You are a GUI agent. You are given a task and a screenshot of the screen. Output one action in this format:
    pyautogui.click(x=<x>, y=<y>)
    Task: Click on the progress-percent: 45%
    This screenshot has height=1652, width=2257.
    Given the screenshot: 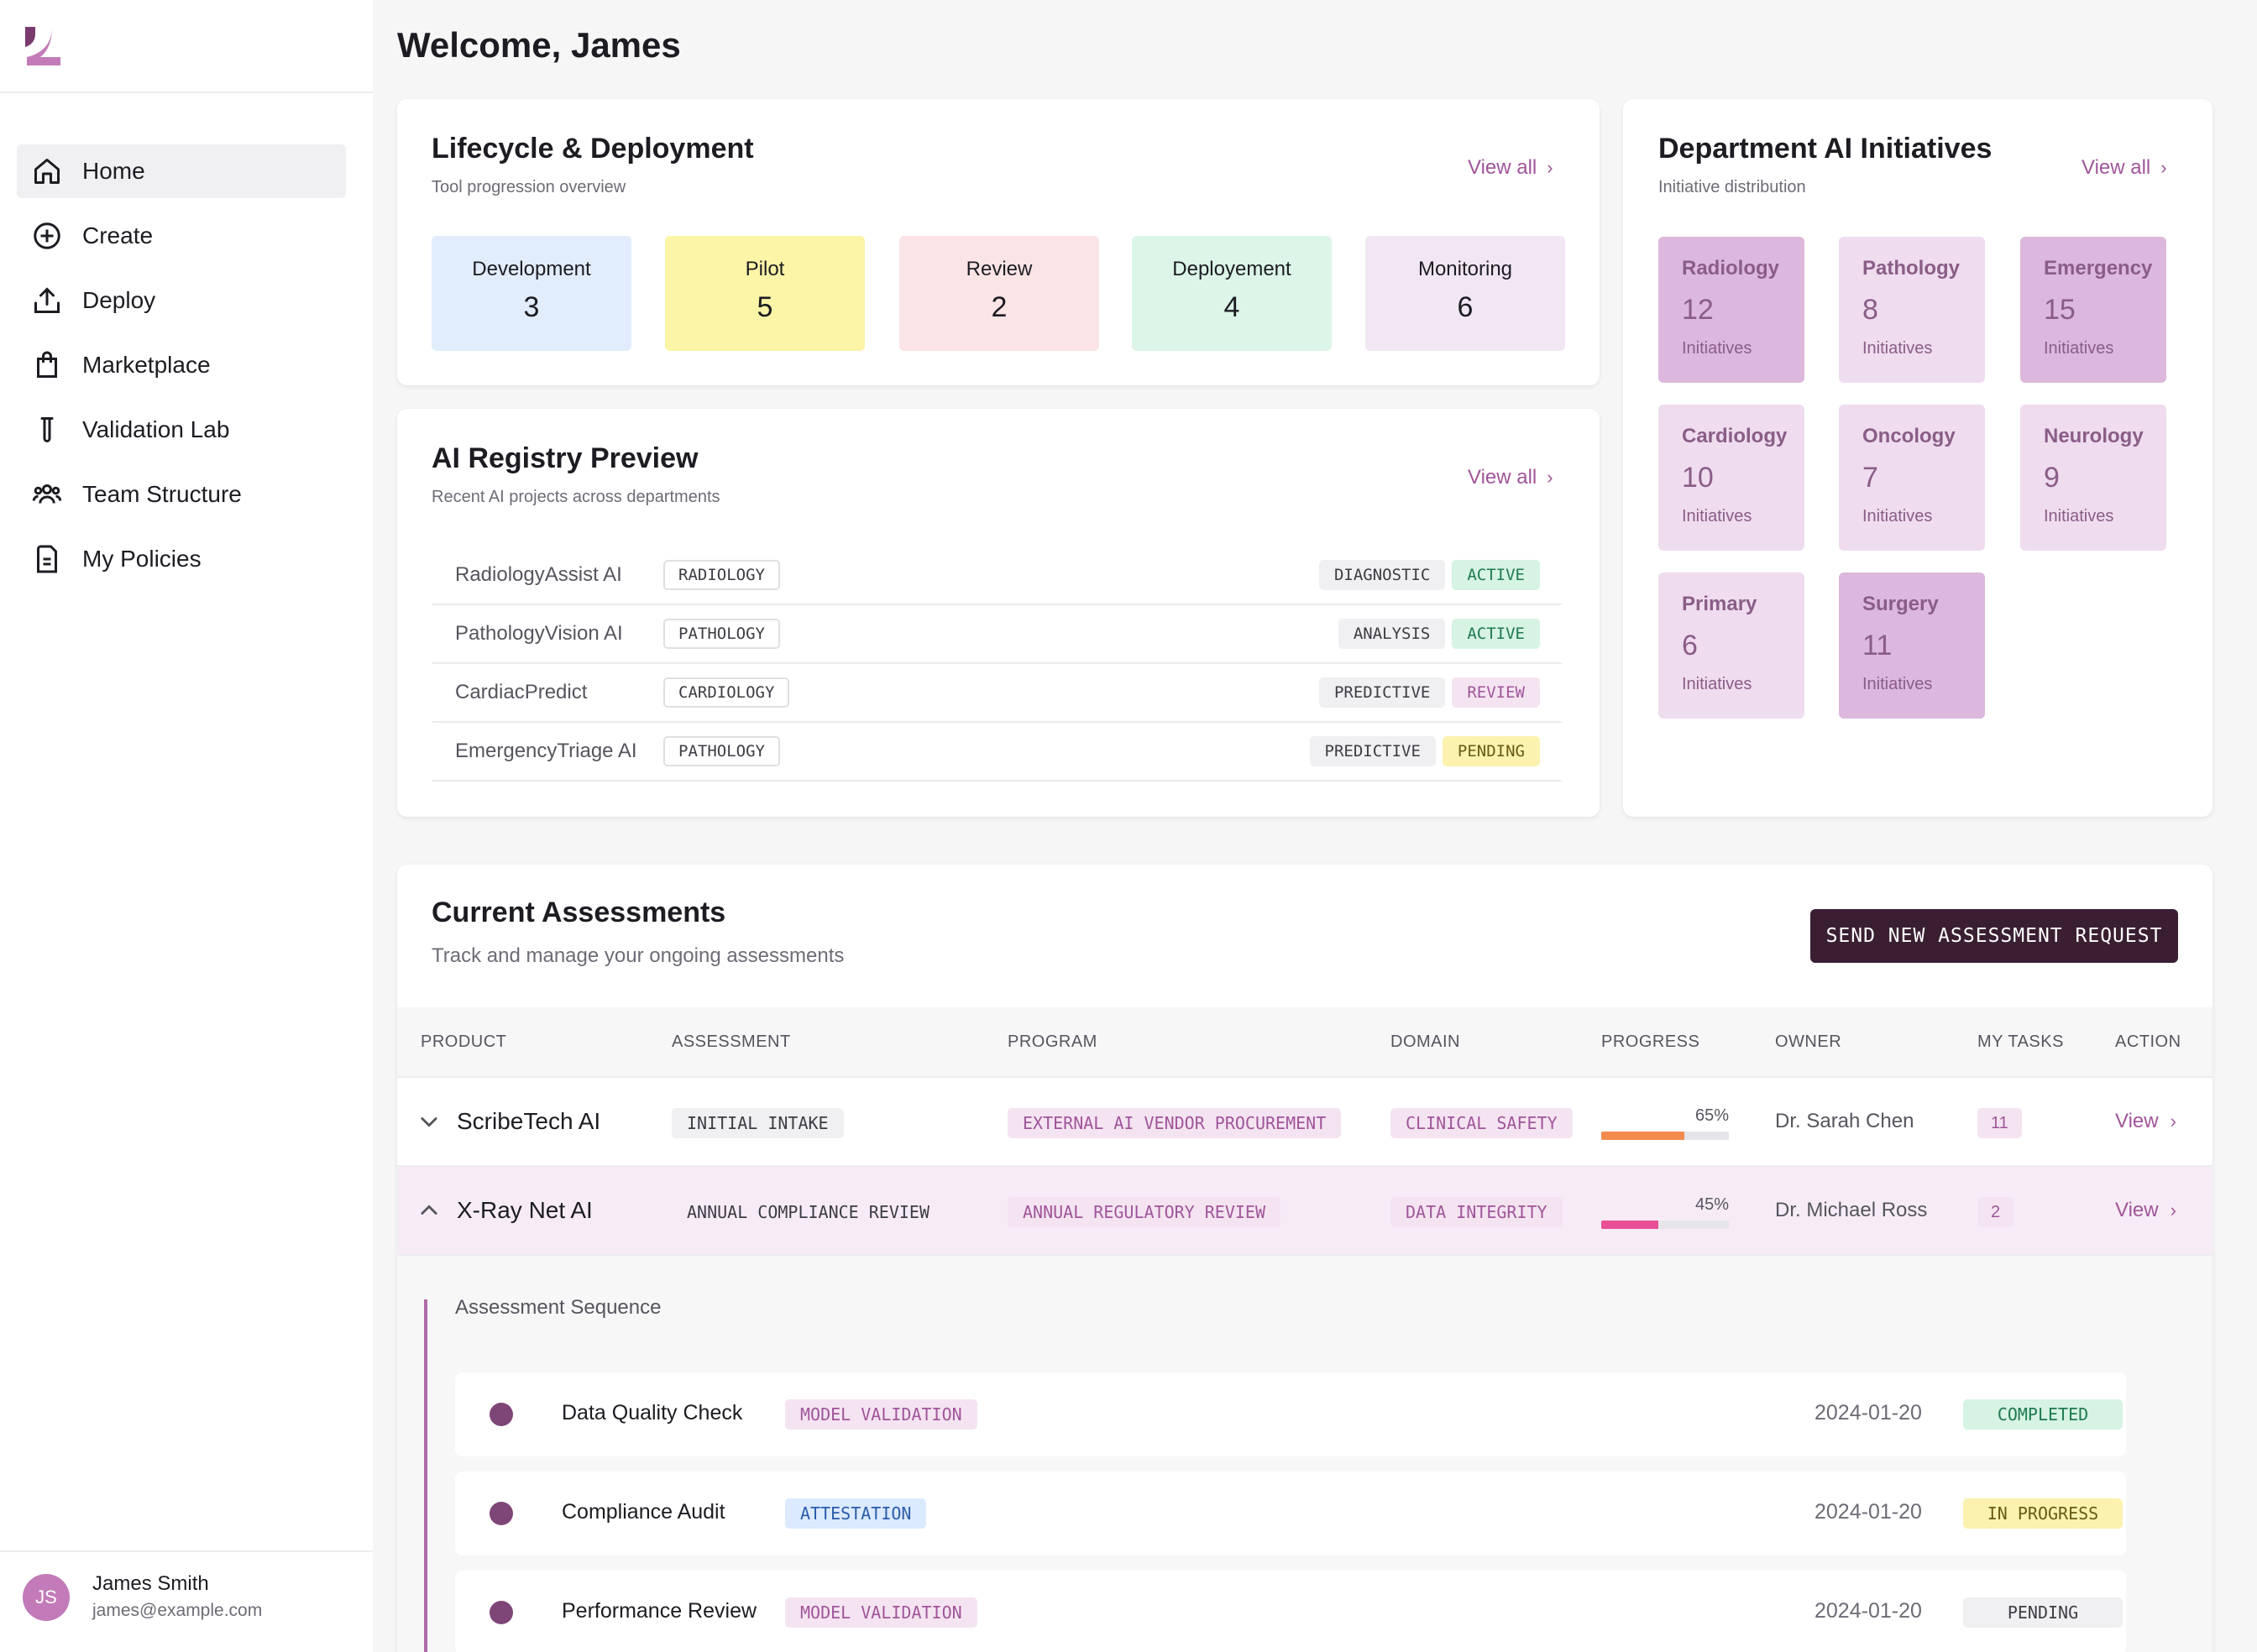 What is the action you would take?
    pyautogui.click(x=1711, y=1204)
    